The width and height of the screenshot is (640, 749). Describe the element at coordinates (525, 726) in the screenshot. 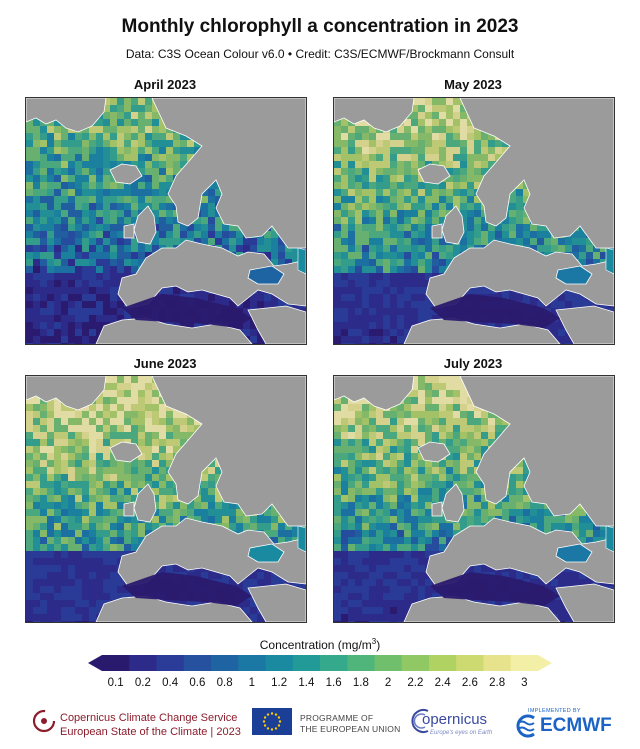

I see `ecmwf-logo-icon` at that location.